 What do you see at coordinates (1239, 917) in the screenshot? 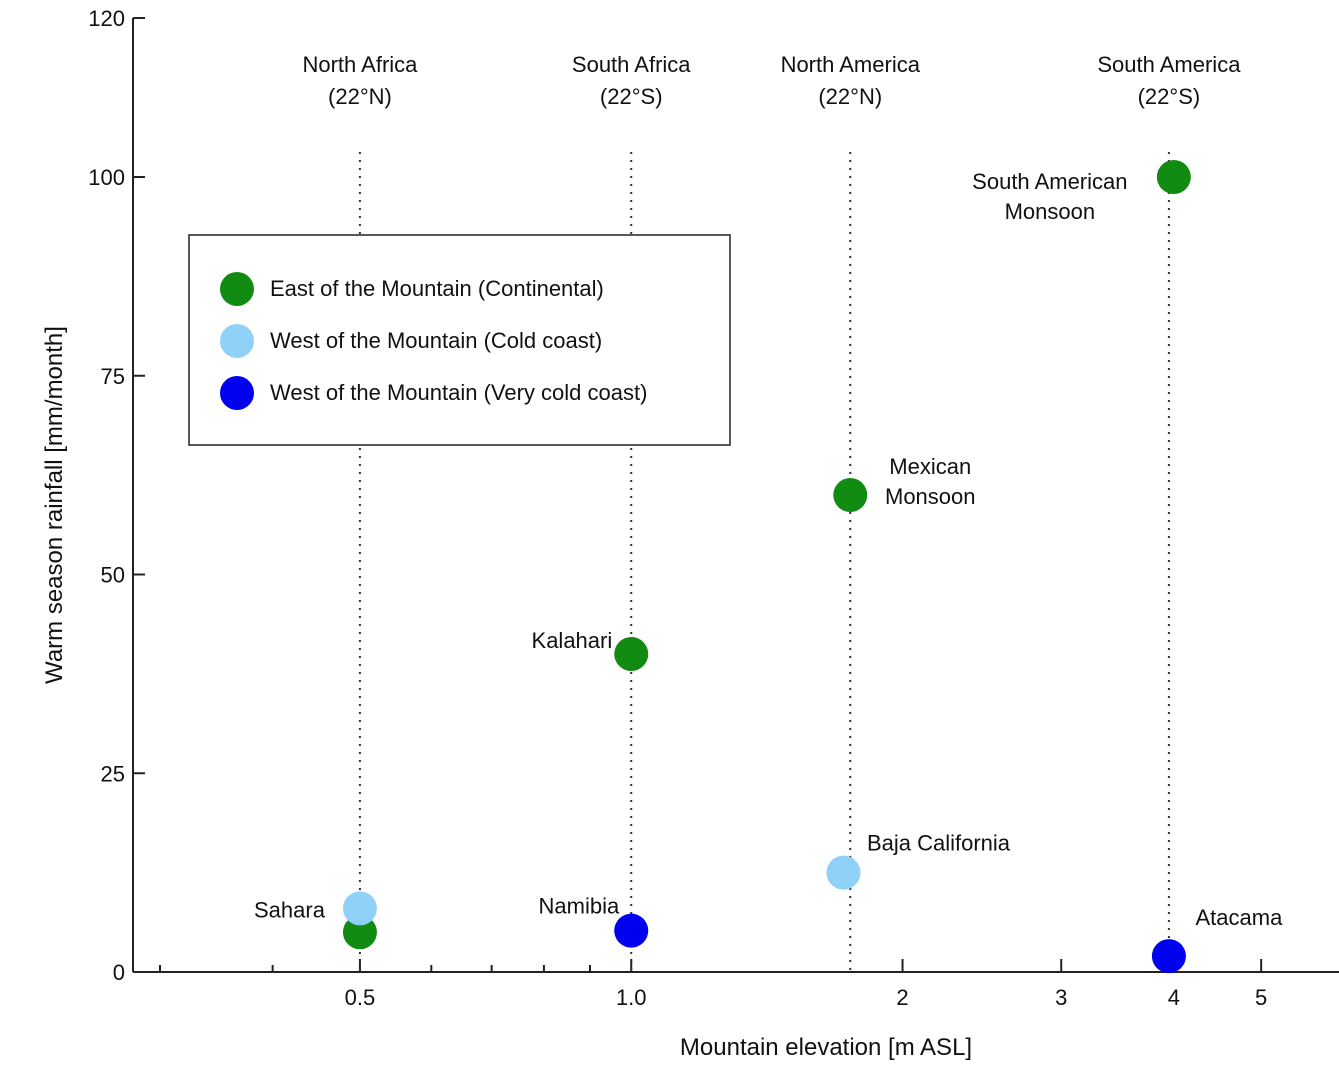
I see `point-label: Atacama` at bounding box center [1239, 917].